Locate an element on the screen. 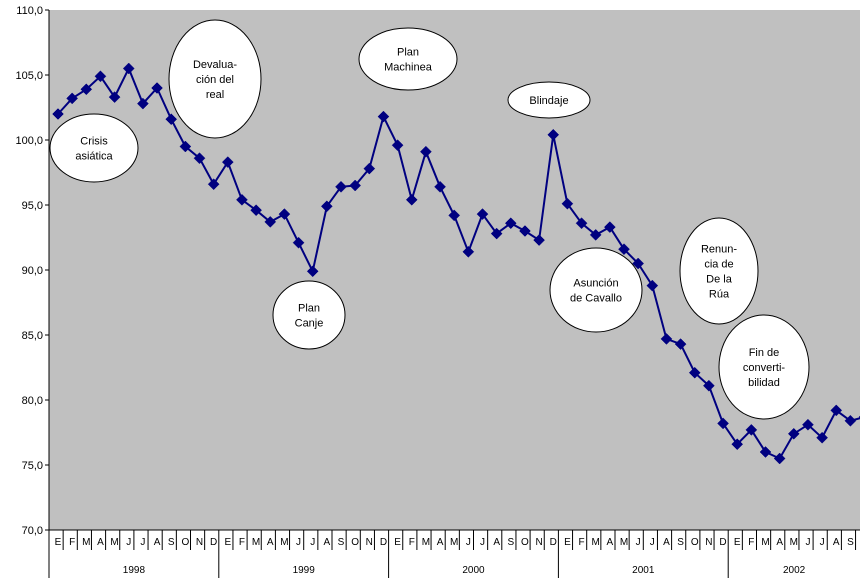 The height and width of the screenshot is (580, 860). year-label: 2002 is located at coordinates (794, 570).